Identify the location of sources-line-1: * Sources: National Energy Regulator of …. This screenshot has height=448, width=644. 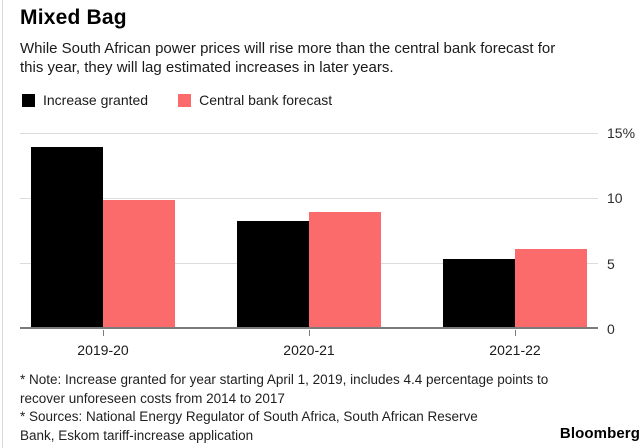
(249, 417).